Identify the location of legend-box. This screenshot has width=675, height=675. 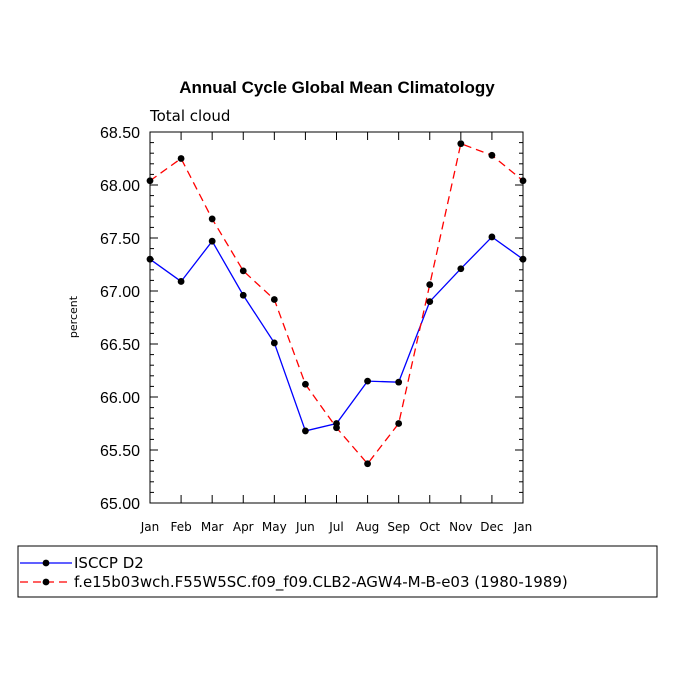
(337, 571).